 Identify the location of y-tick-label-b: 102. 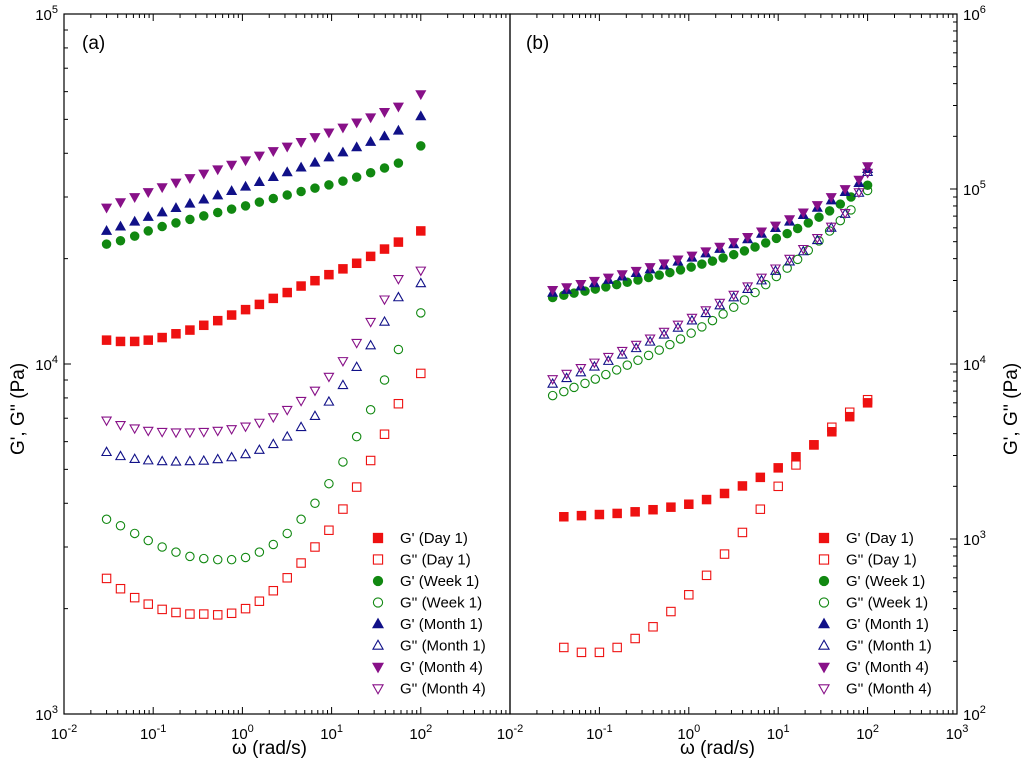
(974, 714).